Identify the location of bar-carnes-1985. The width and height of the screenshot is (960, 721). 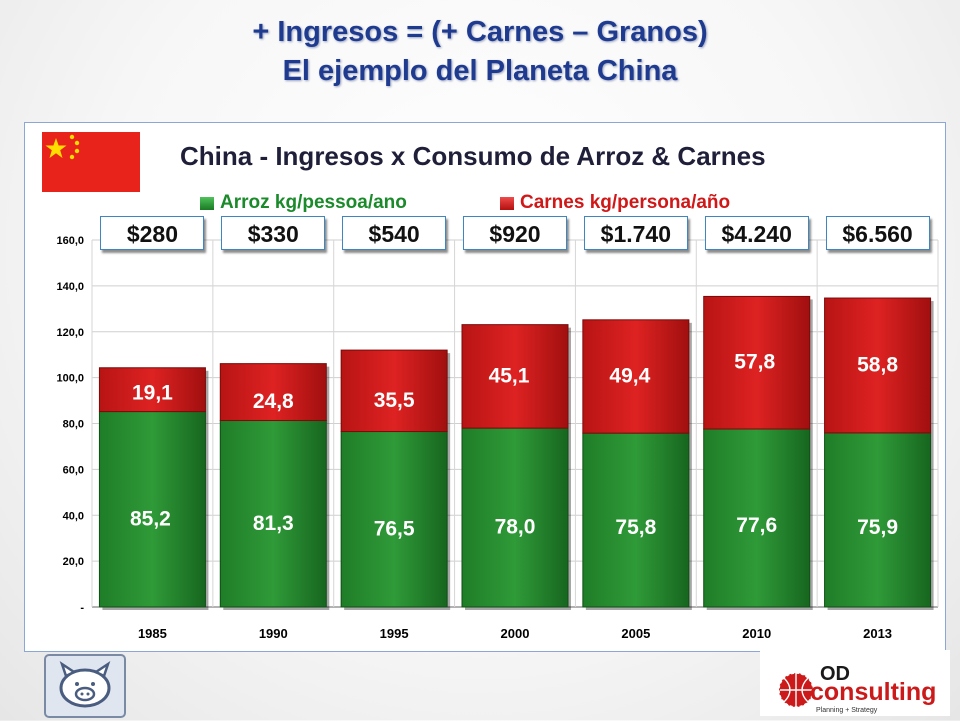
(152, 390).